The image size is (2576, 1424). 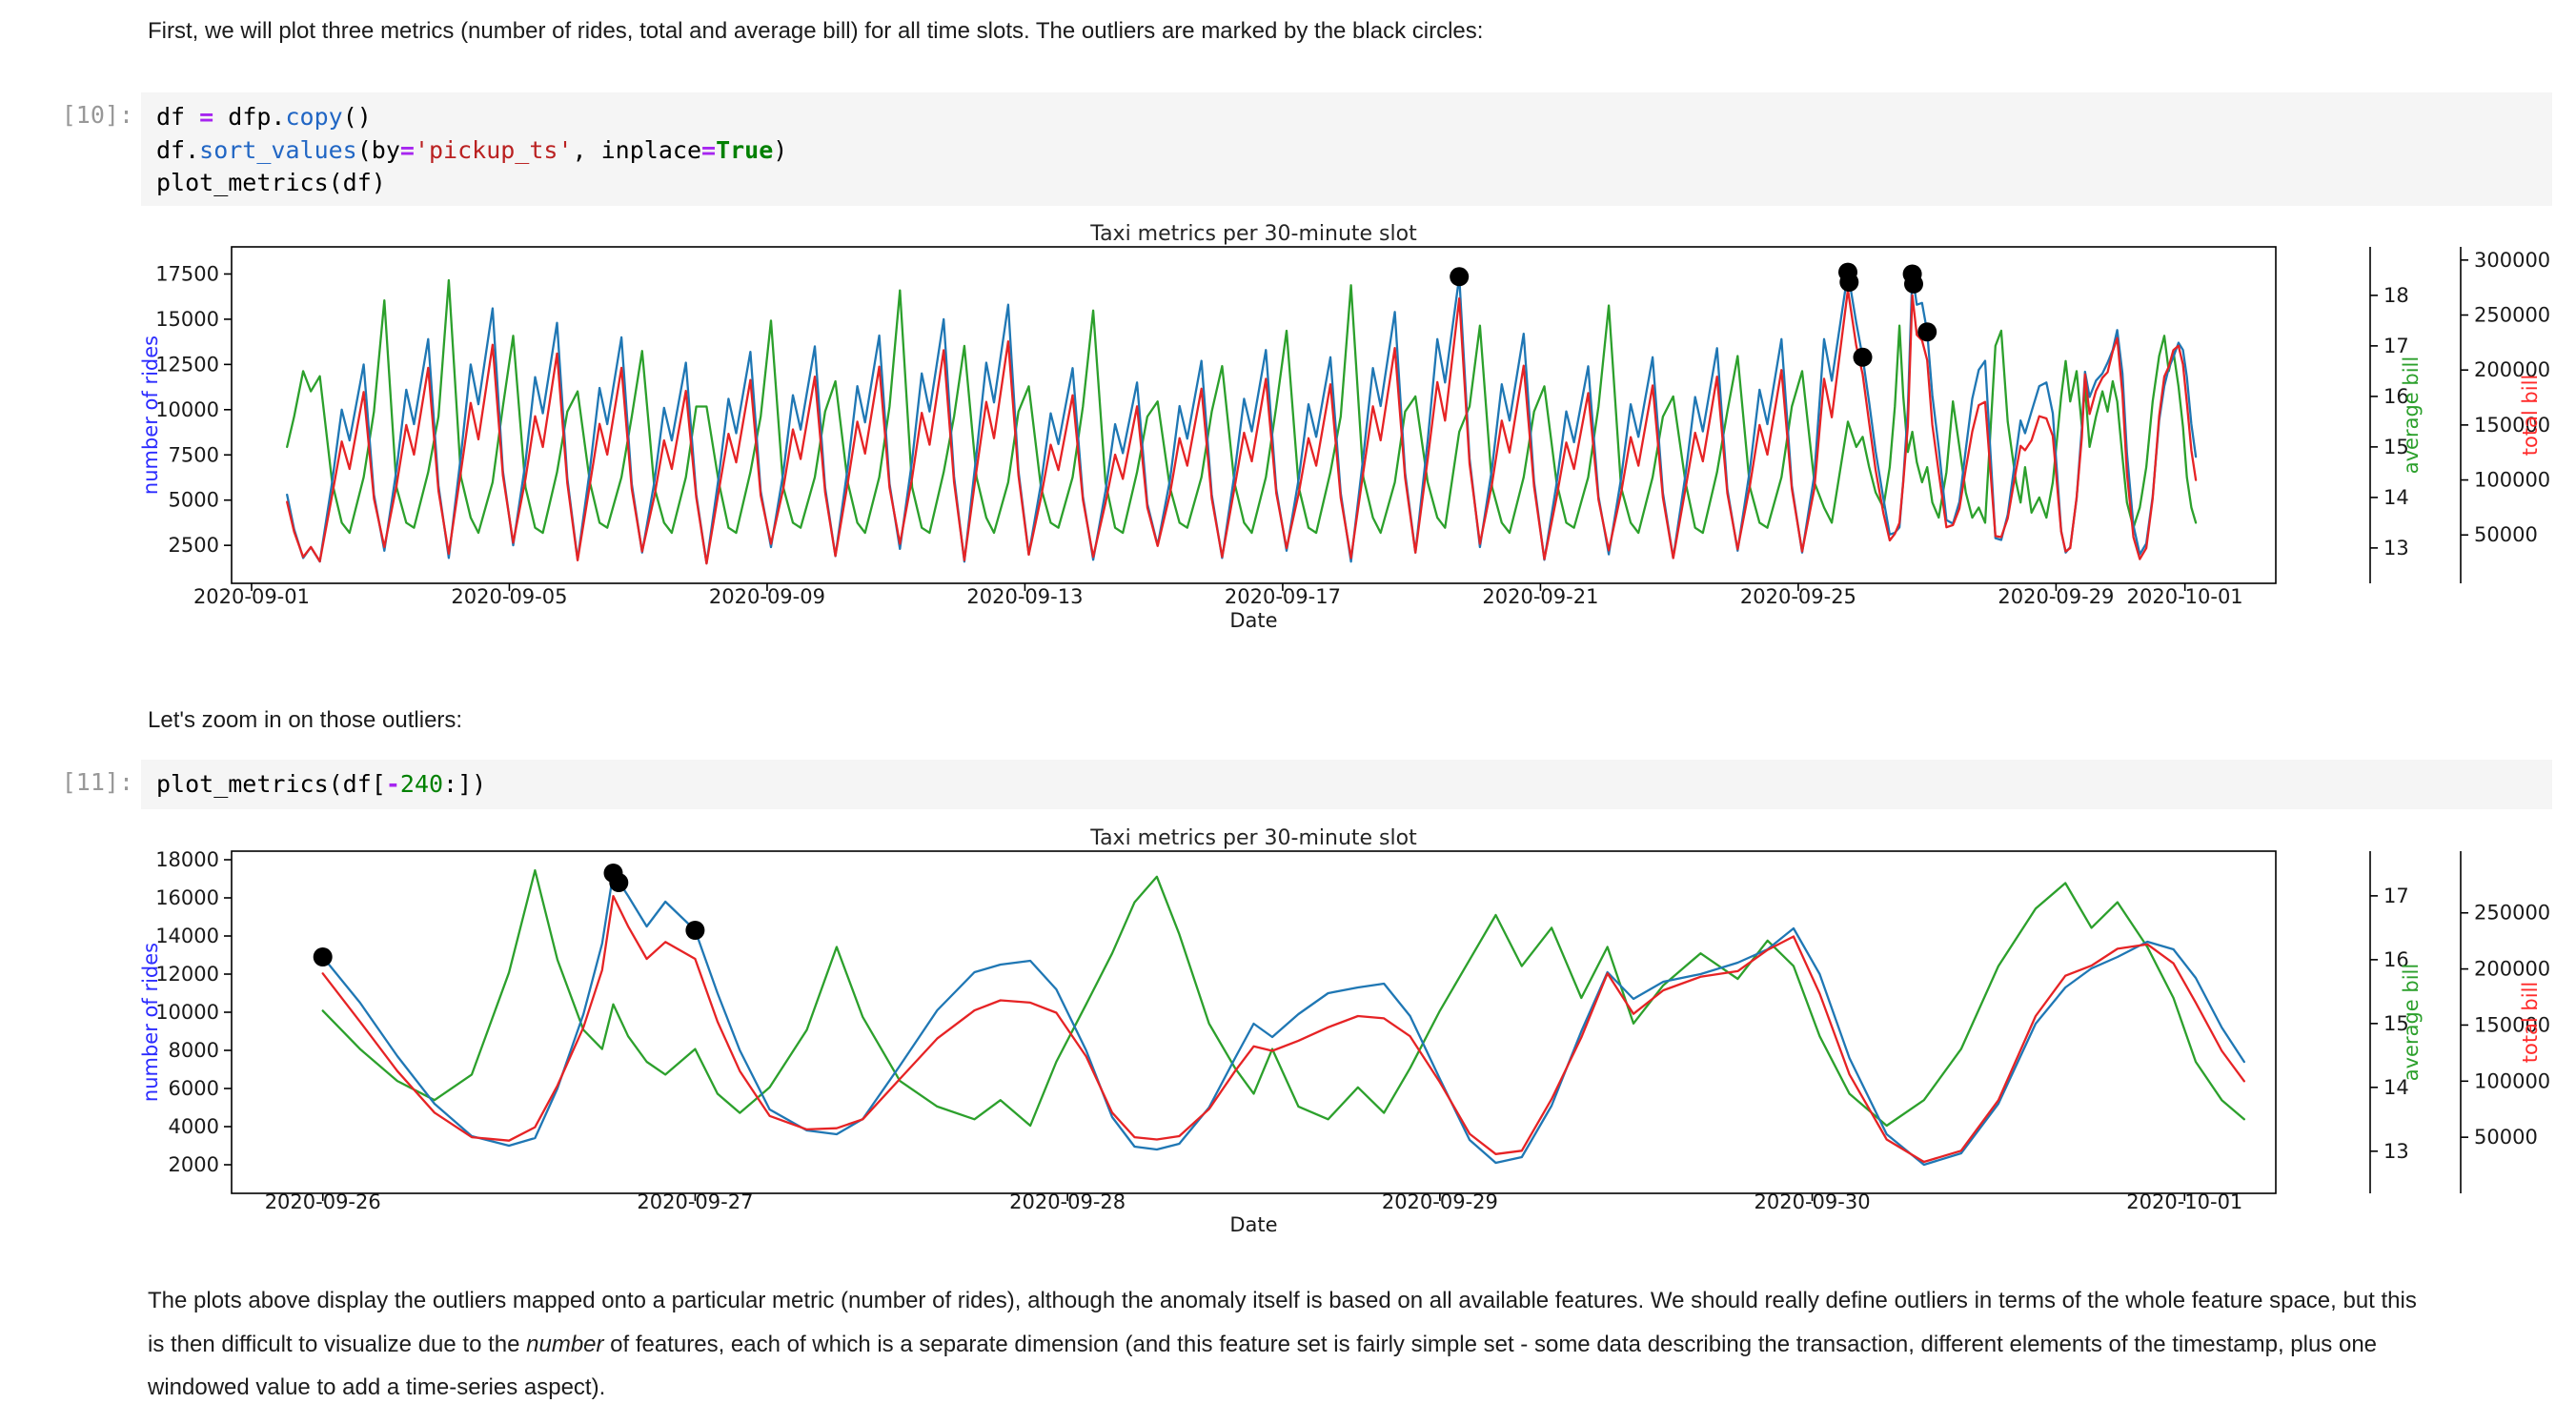 I want to click on x-tick-label: 2020-10-01, so click(x=2185, y=597).